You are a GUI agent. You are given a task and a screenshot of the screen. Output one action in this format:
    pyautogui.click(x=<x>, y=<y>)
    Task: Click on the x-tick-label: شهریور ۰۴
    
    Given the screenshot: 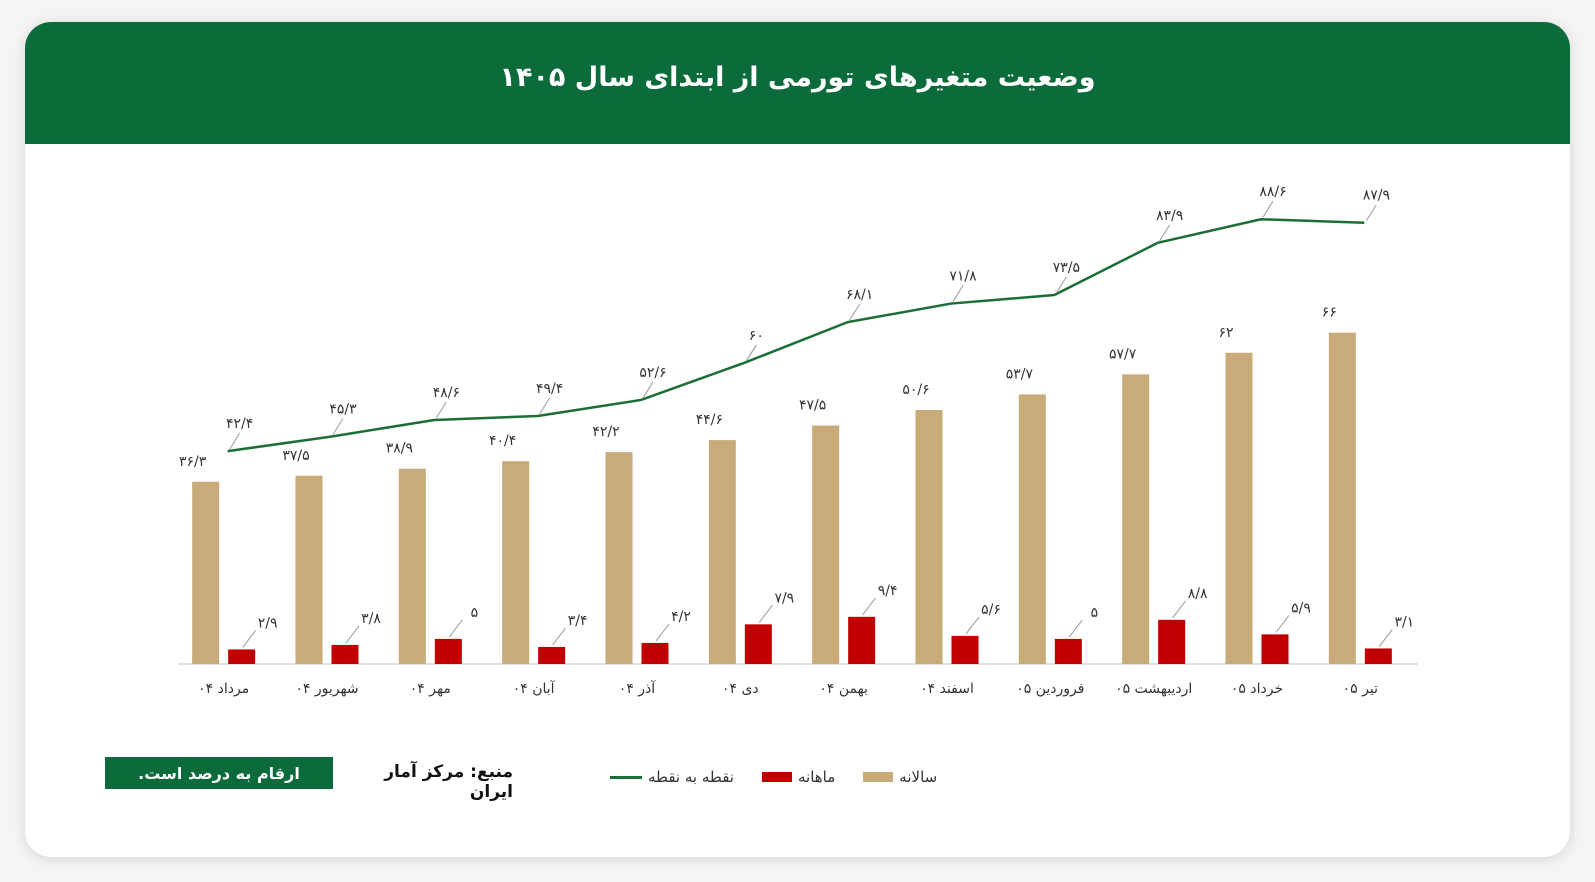 What is the action you would take?
    pyautogui.click(x=326, y=689)
    